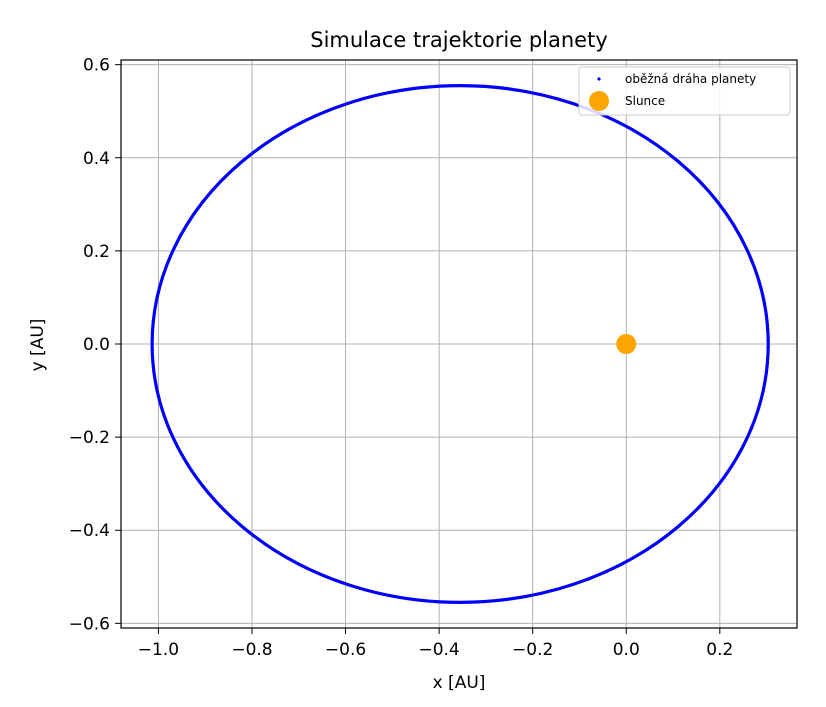  Describe the element at coordinates (158, 650) in the screenshot. I see `x-tick-label: −1.0` at that location.